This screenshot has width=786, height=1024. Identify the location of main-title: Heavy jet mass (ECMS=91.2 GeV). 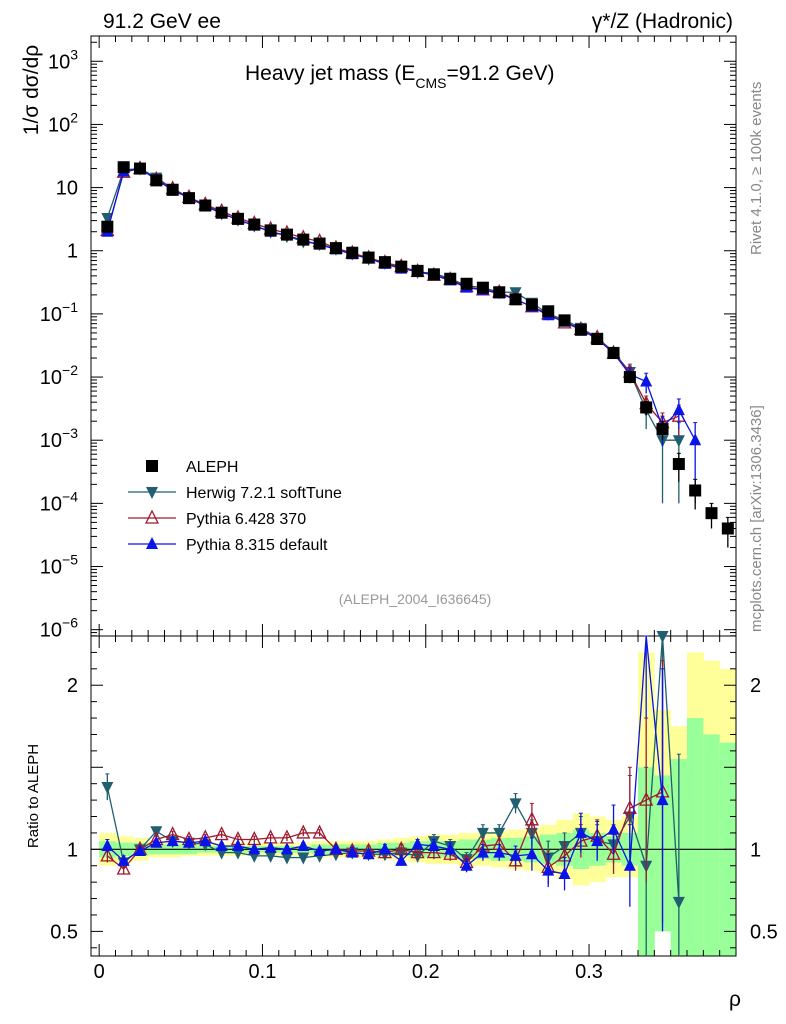
(400, 76).